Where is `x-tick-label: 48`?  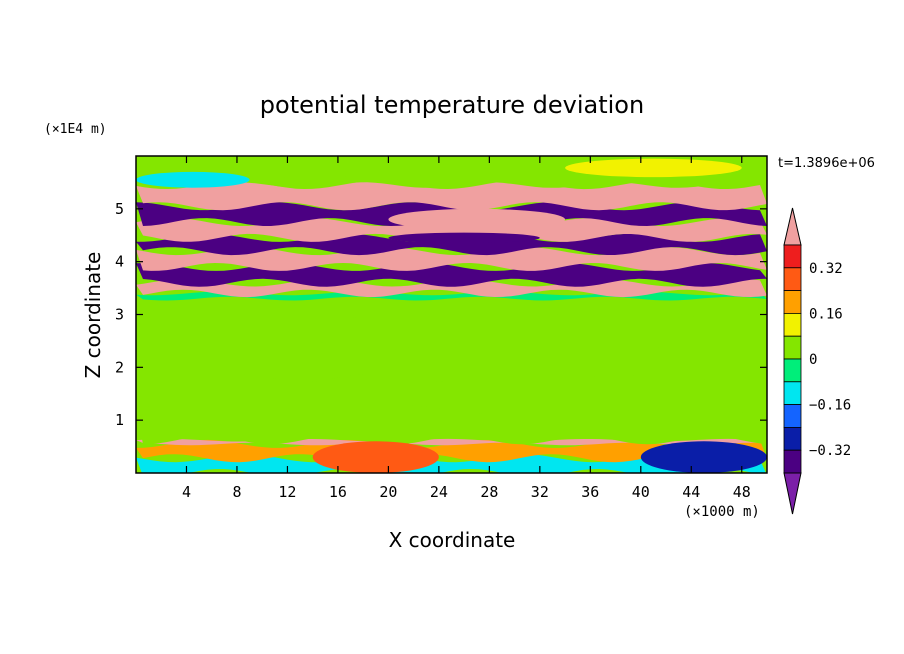 x-tick-label: 48 is located at coordinates (742, 492).